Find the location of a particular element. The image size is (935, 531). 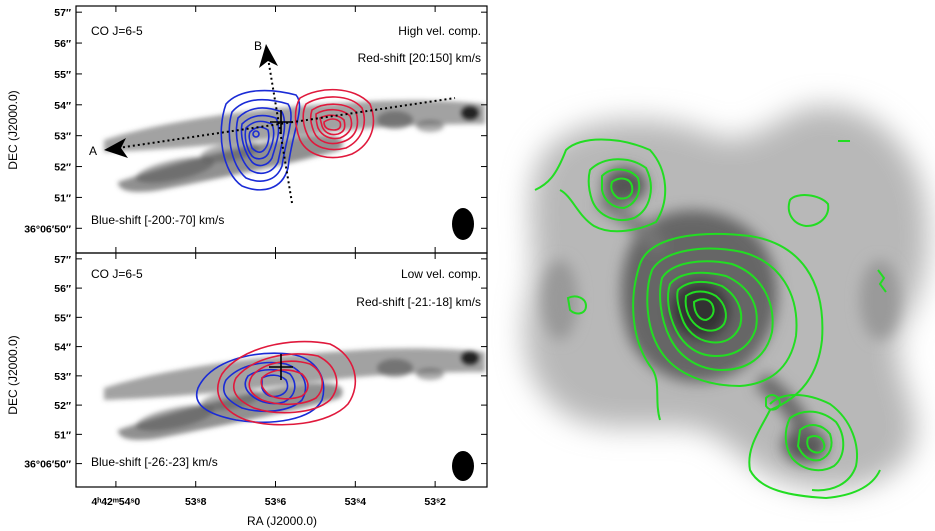

outflow-axis-lines is located at coordinates (286, 130).